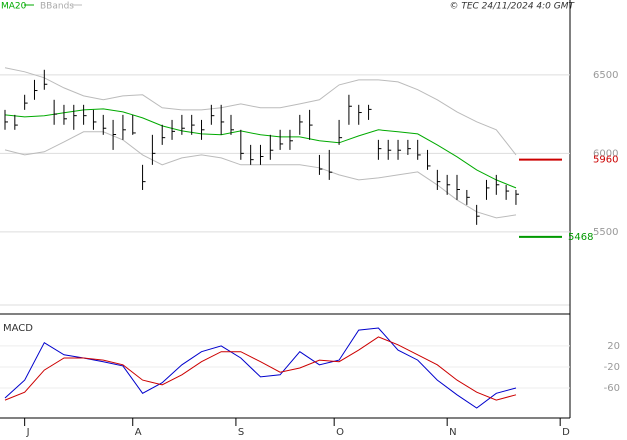  What do you see at coordinates (452, 432) in the screenshot?
I see `x-tick-label: N` at bounding box center [452, 432].